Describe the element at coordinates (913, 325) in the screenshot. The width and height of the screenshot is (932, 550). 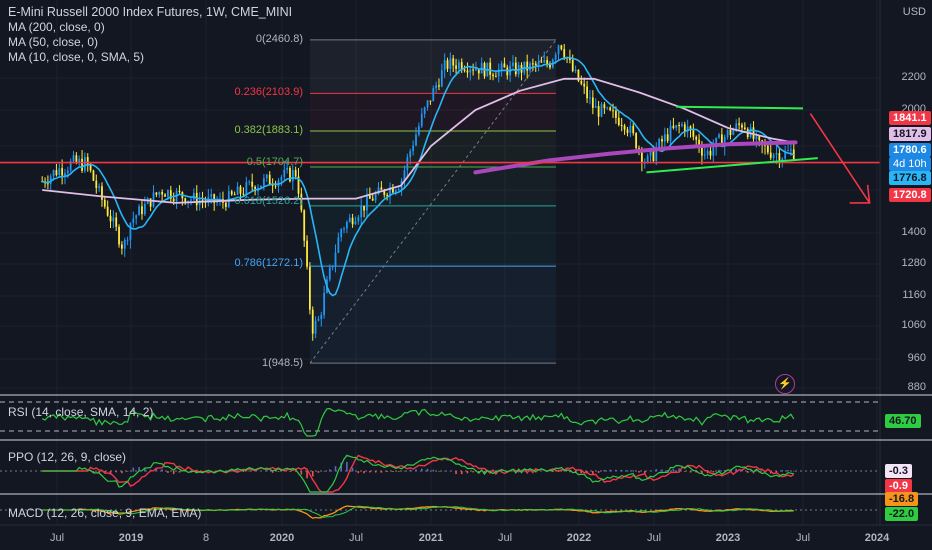
I see `y-tick-label: 1060` at that location.